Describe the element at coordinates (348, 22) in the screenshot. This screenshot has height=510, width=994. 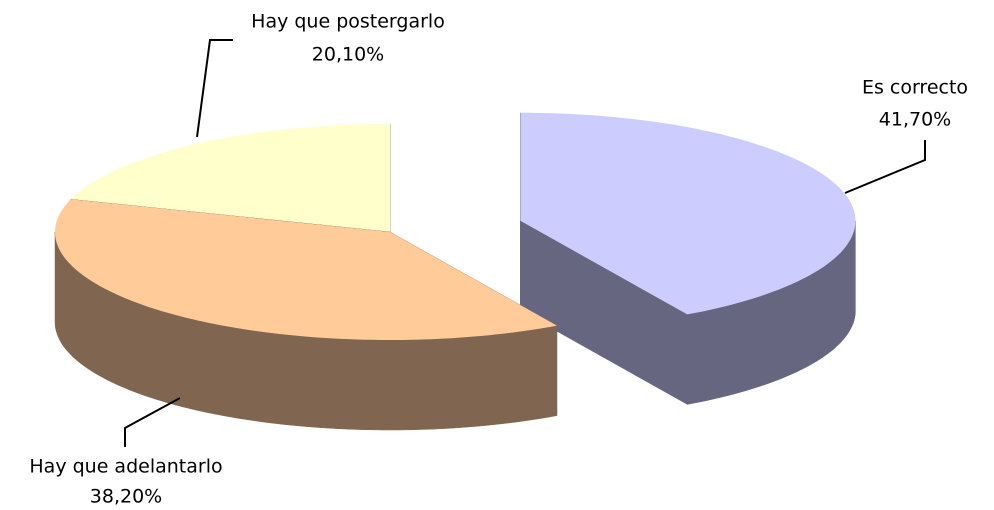
I see `slice-label: Hay que postergarlo` at that location.